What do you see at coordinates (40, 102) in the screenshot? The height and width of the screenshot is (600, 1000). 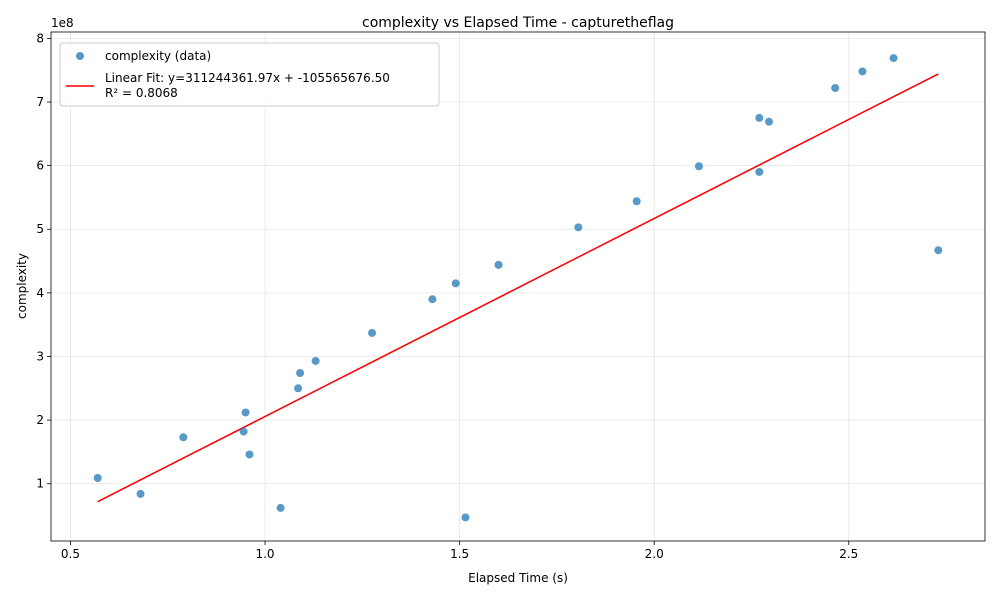 I see `y-tick-label: 7` at bounding box center [40, 102].